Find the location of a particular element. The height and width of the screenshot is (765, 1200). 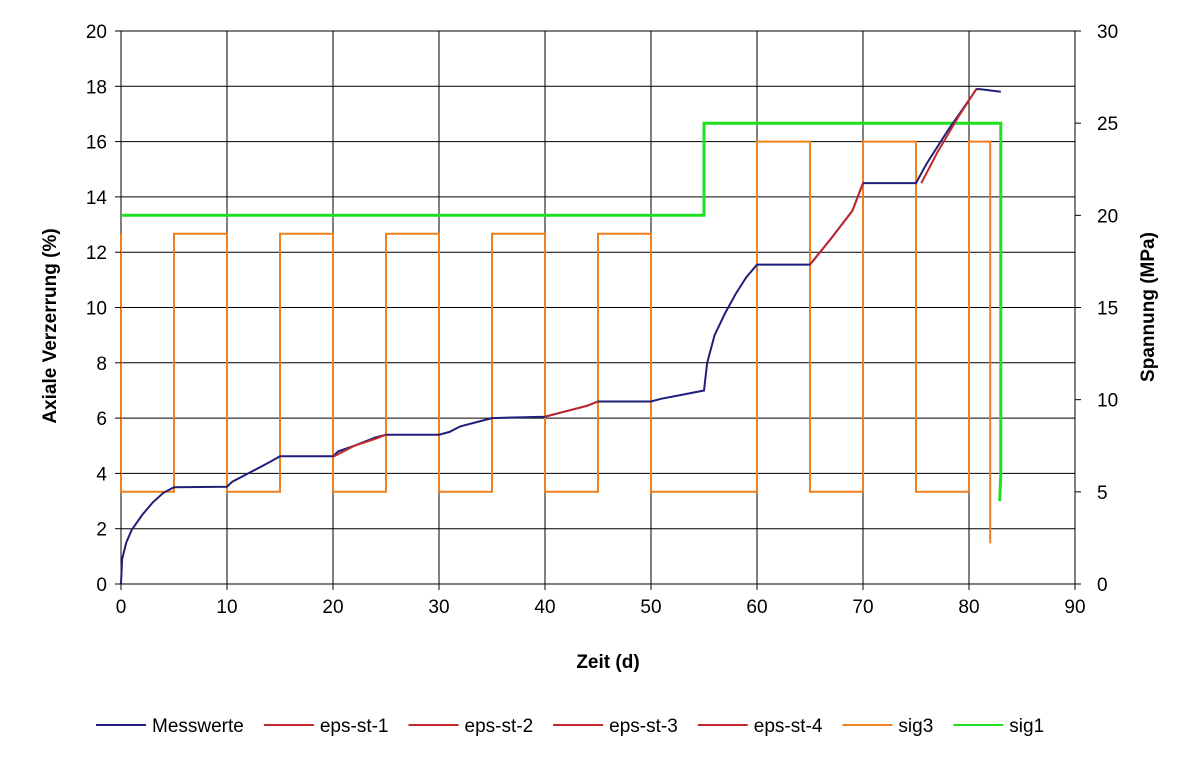

legend-label: eps-st-4 is located at coordinates (788, 726).